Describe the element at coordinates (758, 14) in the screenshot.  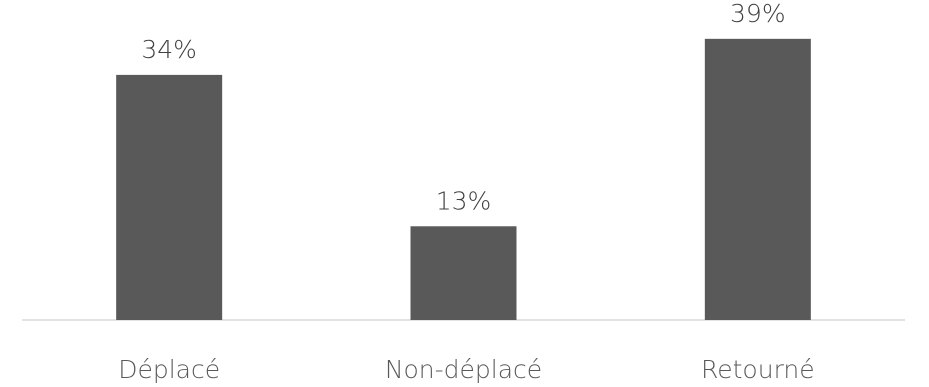
I see `bar-value-label-2: 39%` at that location.